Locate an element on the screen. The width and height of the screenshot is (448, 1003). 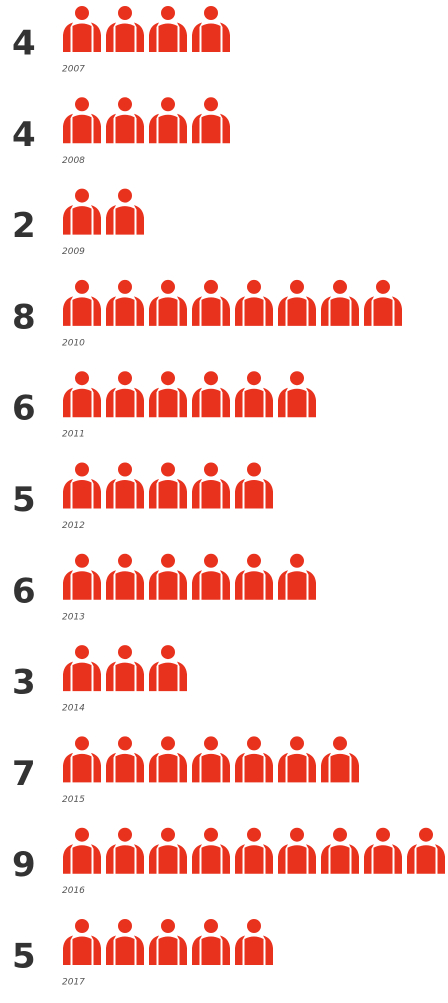
year-label: 2008 is located at coordinates (73, 161).